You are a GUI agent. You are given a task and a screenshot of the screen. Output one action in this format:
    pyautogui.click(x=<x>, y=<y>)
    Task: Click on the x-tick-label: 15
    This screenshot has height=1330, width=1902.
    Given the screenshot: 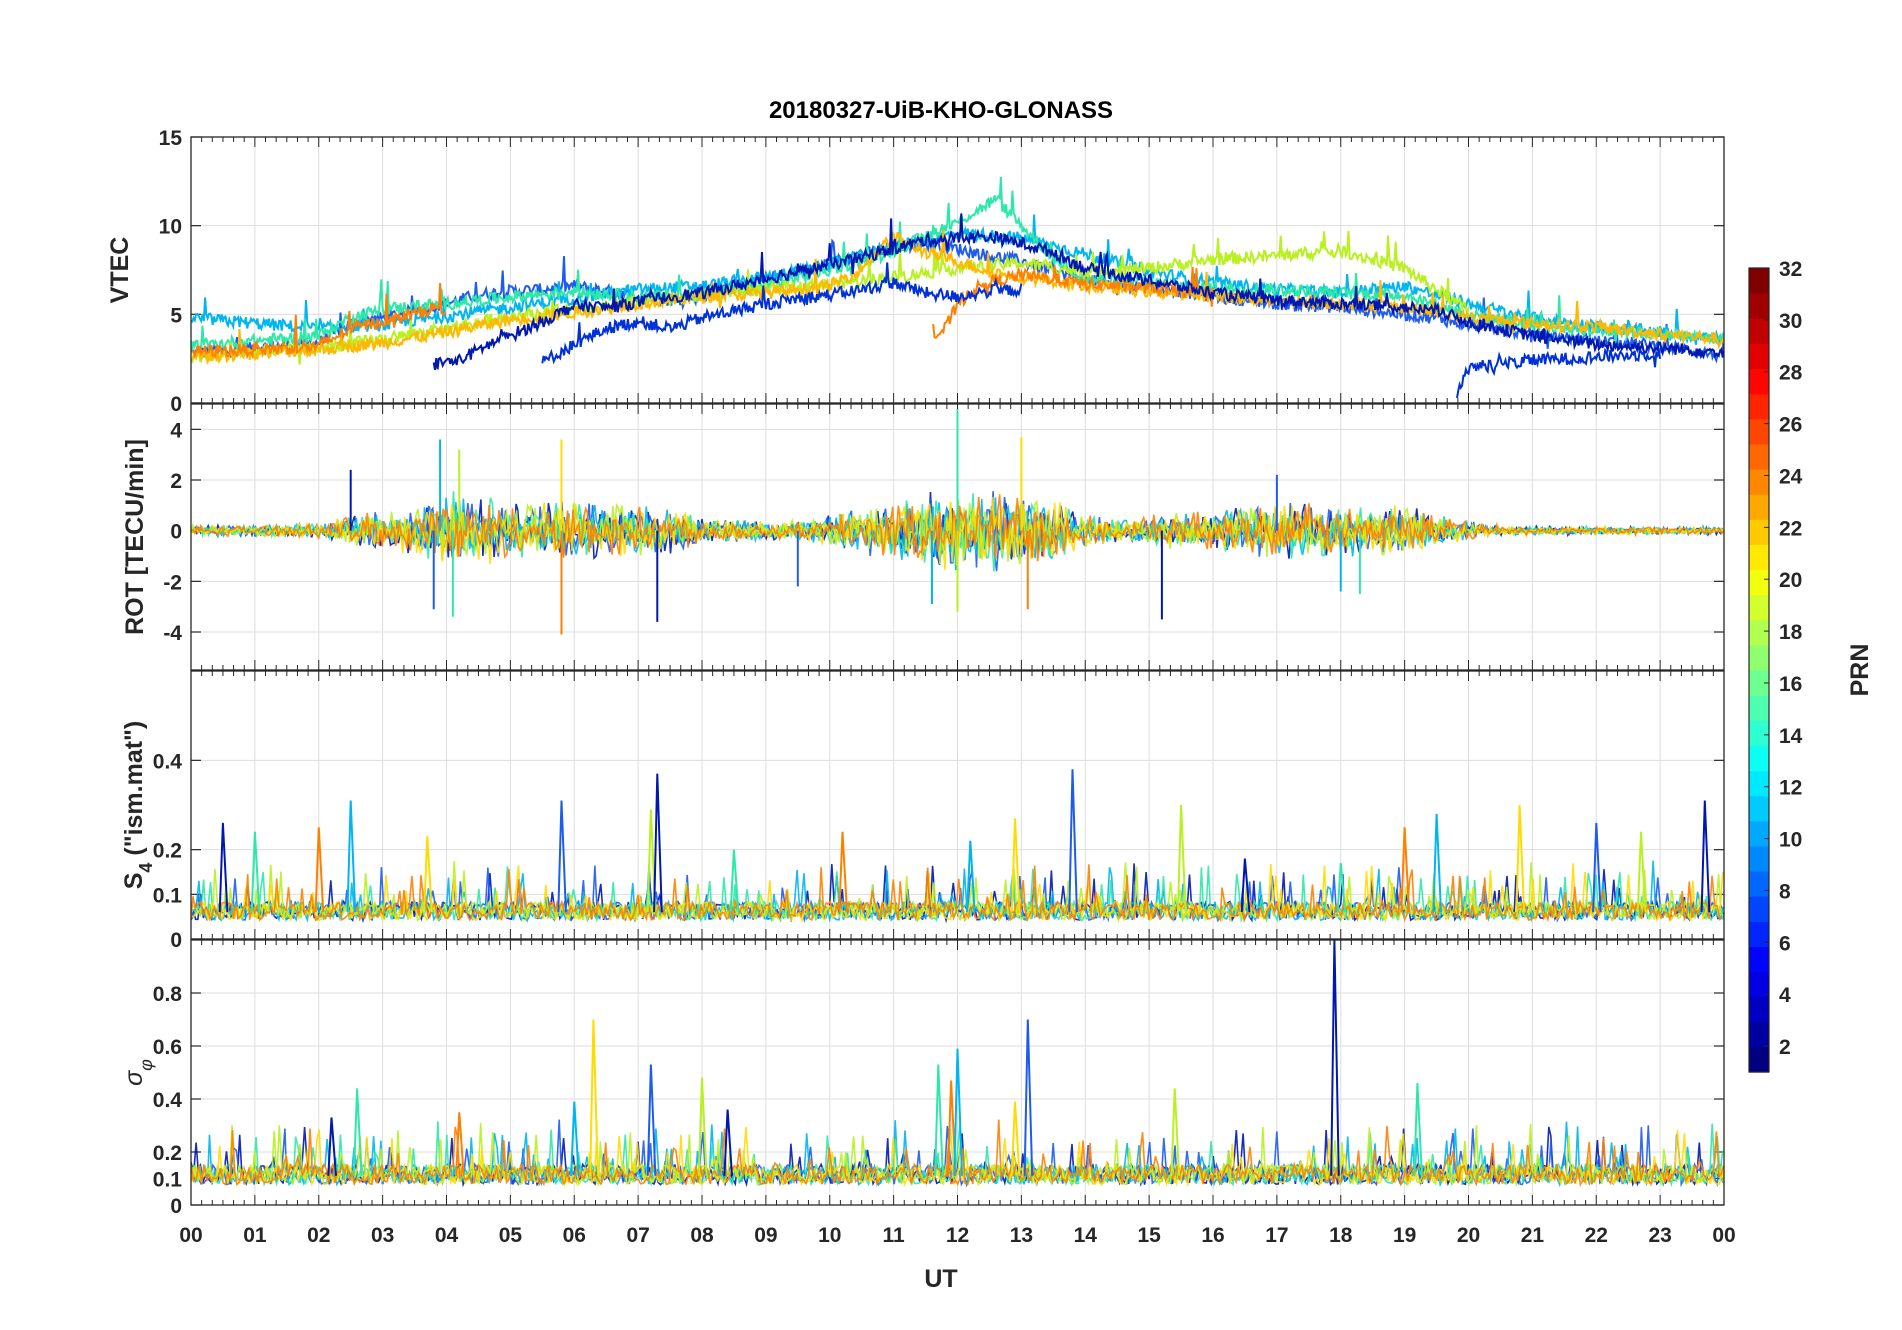 What is the action you would take?
    pyautogui.click(x=1149, y=1235)
    